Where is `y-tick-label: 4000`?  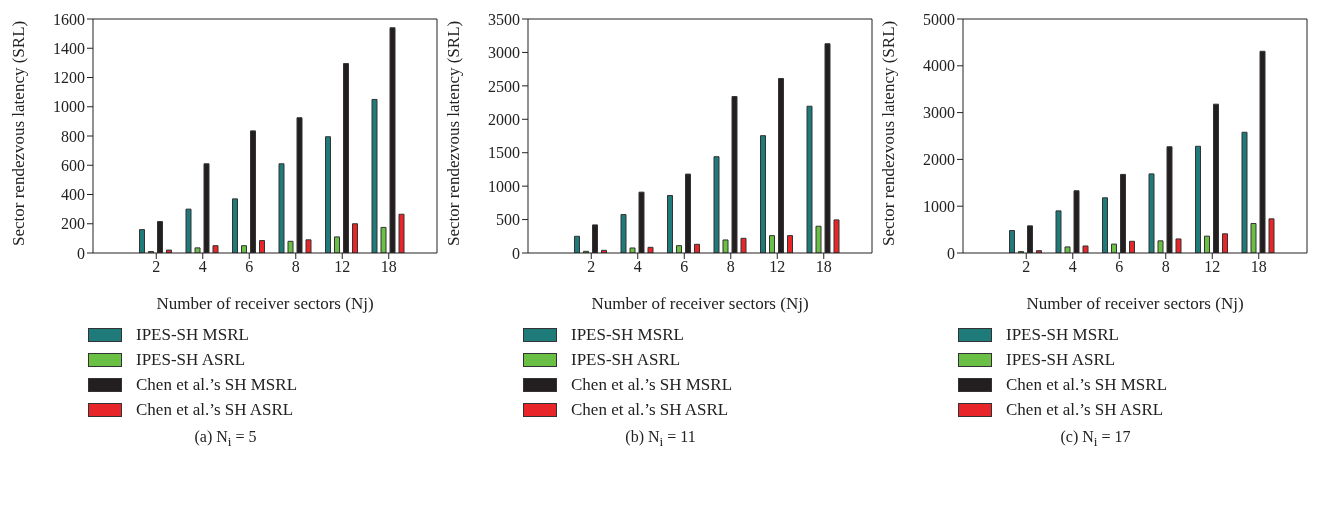
y-tick-label: 4000 is located at coordinates (939, 66).